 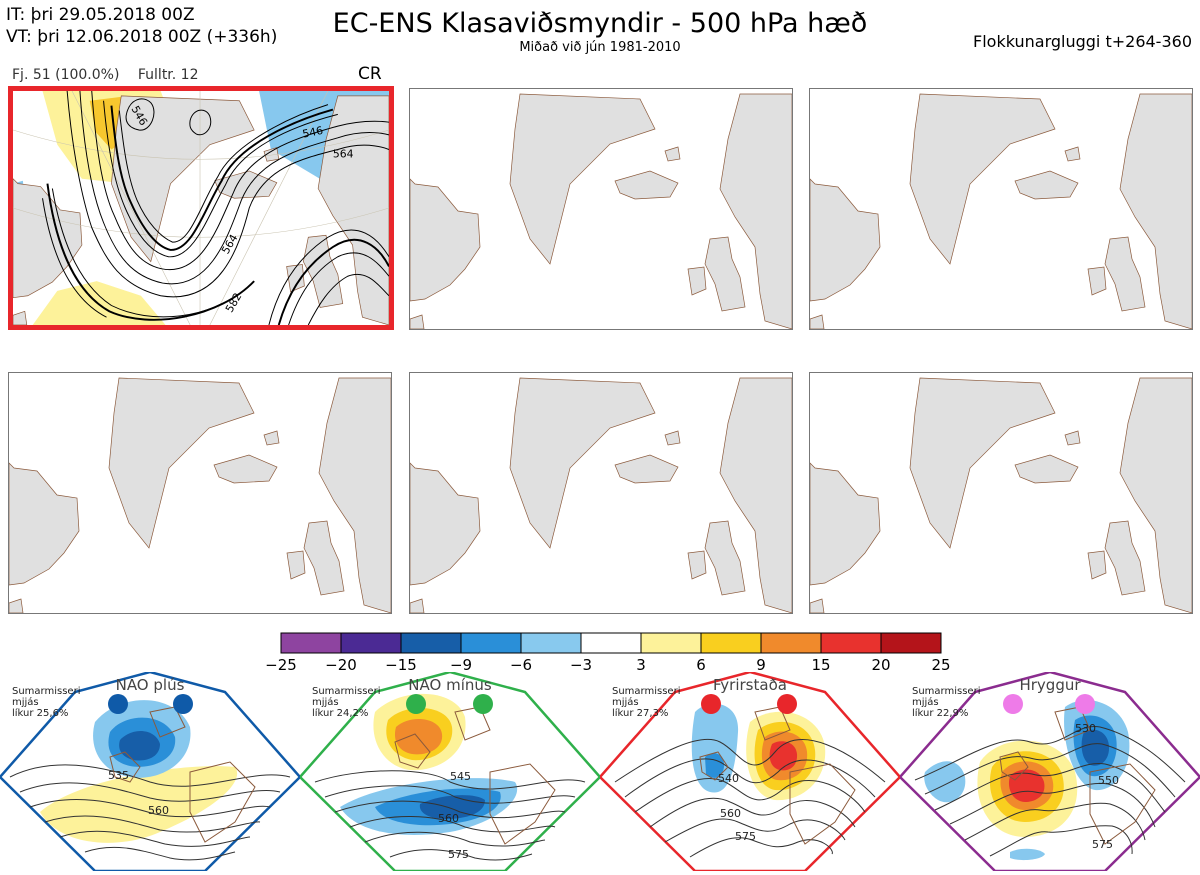 What do you see at coordinates (312, 132) in the screenshot?
I see `contour-label: 546` at bounding box center [312, 132].